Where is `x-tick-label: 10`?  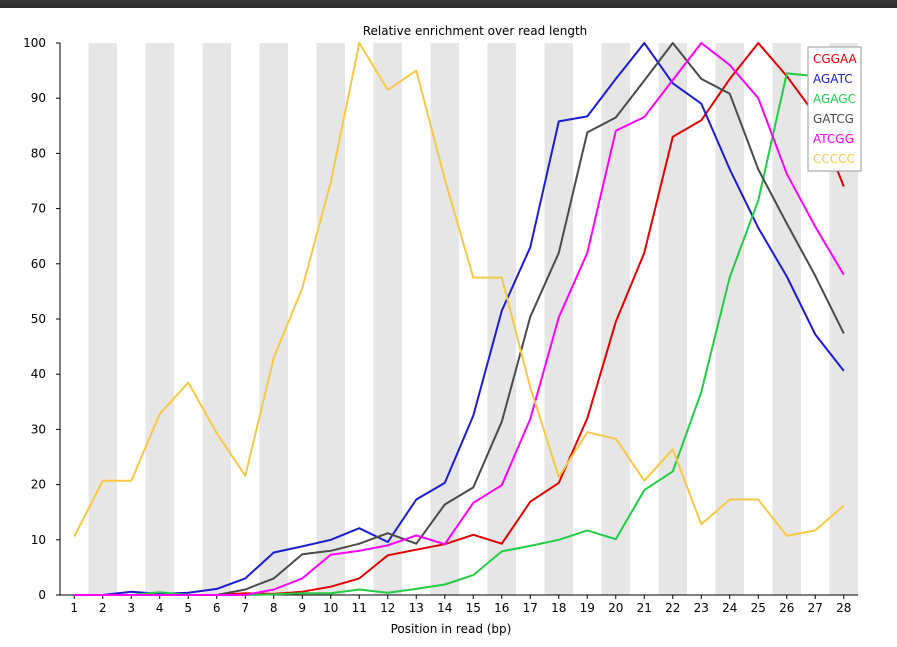
x-tick-label: 10 is located at coordinates (330, 608).